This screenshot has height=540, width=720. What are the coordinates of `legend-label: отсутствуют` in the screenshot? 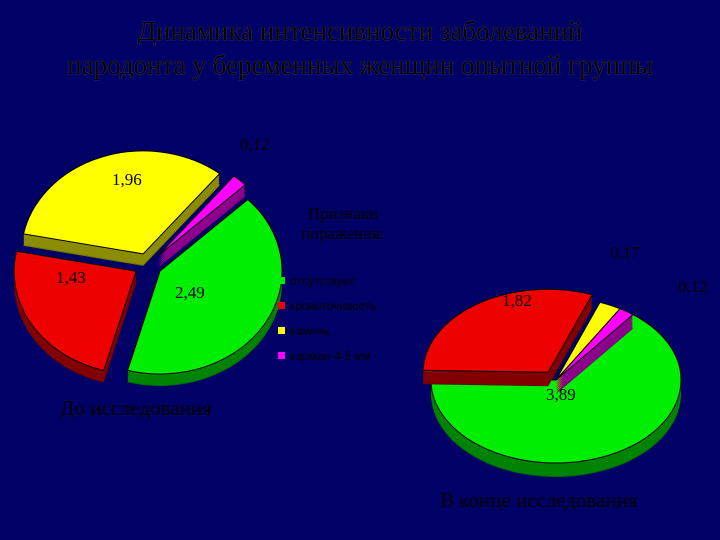 It's located at (323, 280).